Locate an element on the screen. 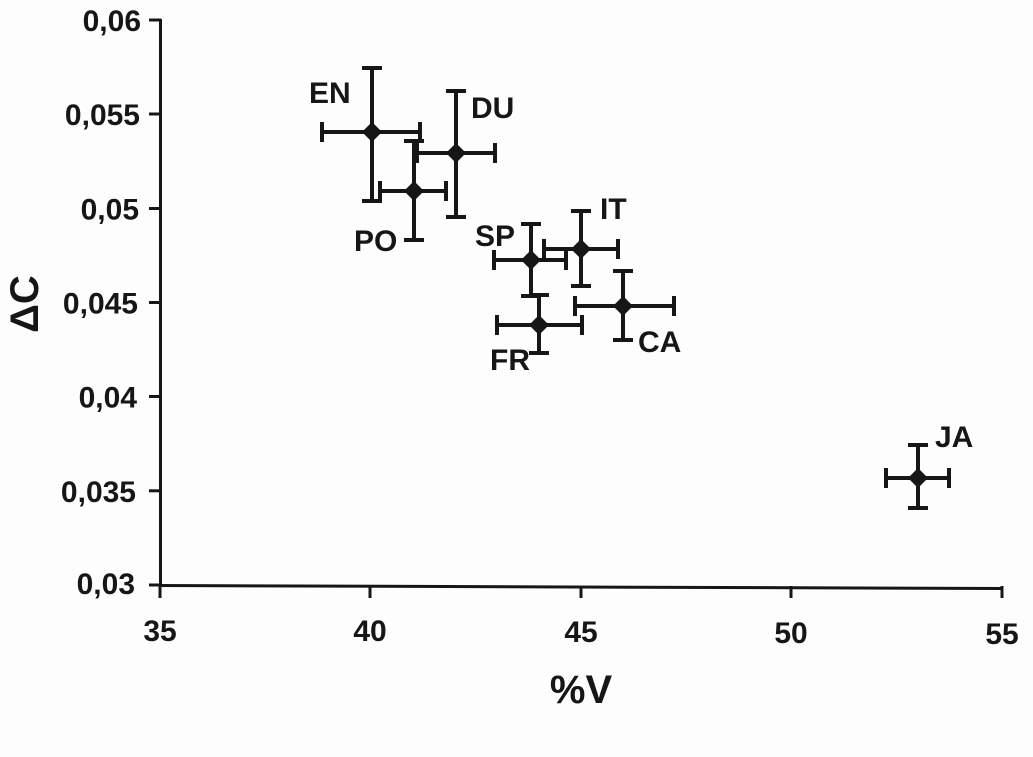 The height and width of the screenshot is (757, 1033). svg-text: %V is located at coordinates (581, 690).